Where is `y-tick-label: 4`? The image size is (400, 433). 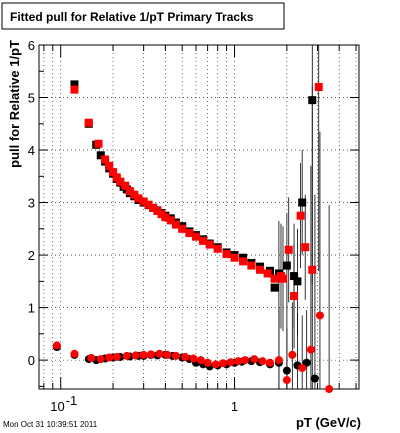
y-tick-label: 4 is located at coordinates (31, 150).